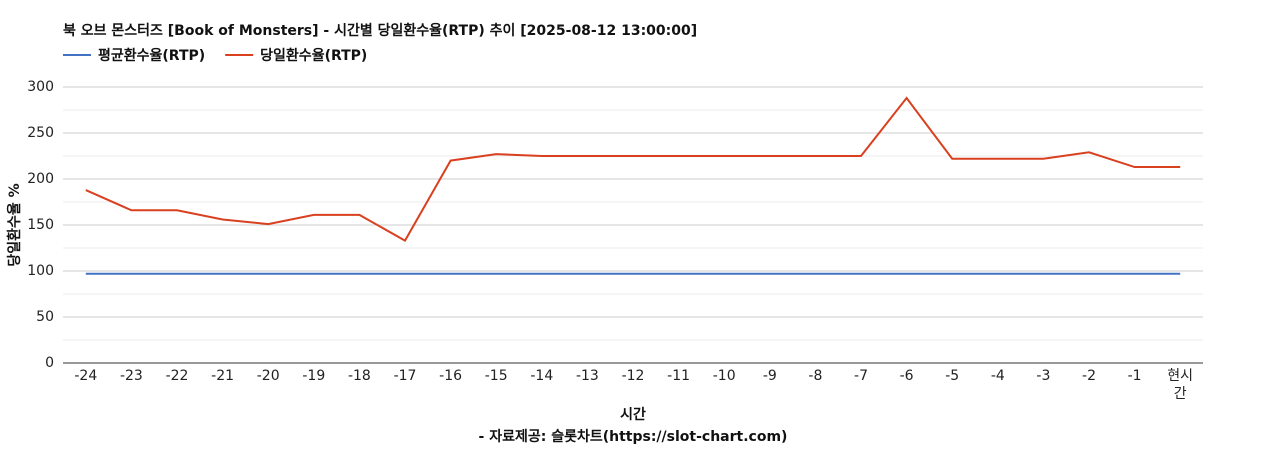 The image size is (1268, 450). What do you see at coordinates (131, 376) in the screenshot?
I see `x-tick-label: -23` at bounding box center [131, 376].